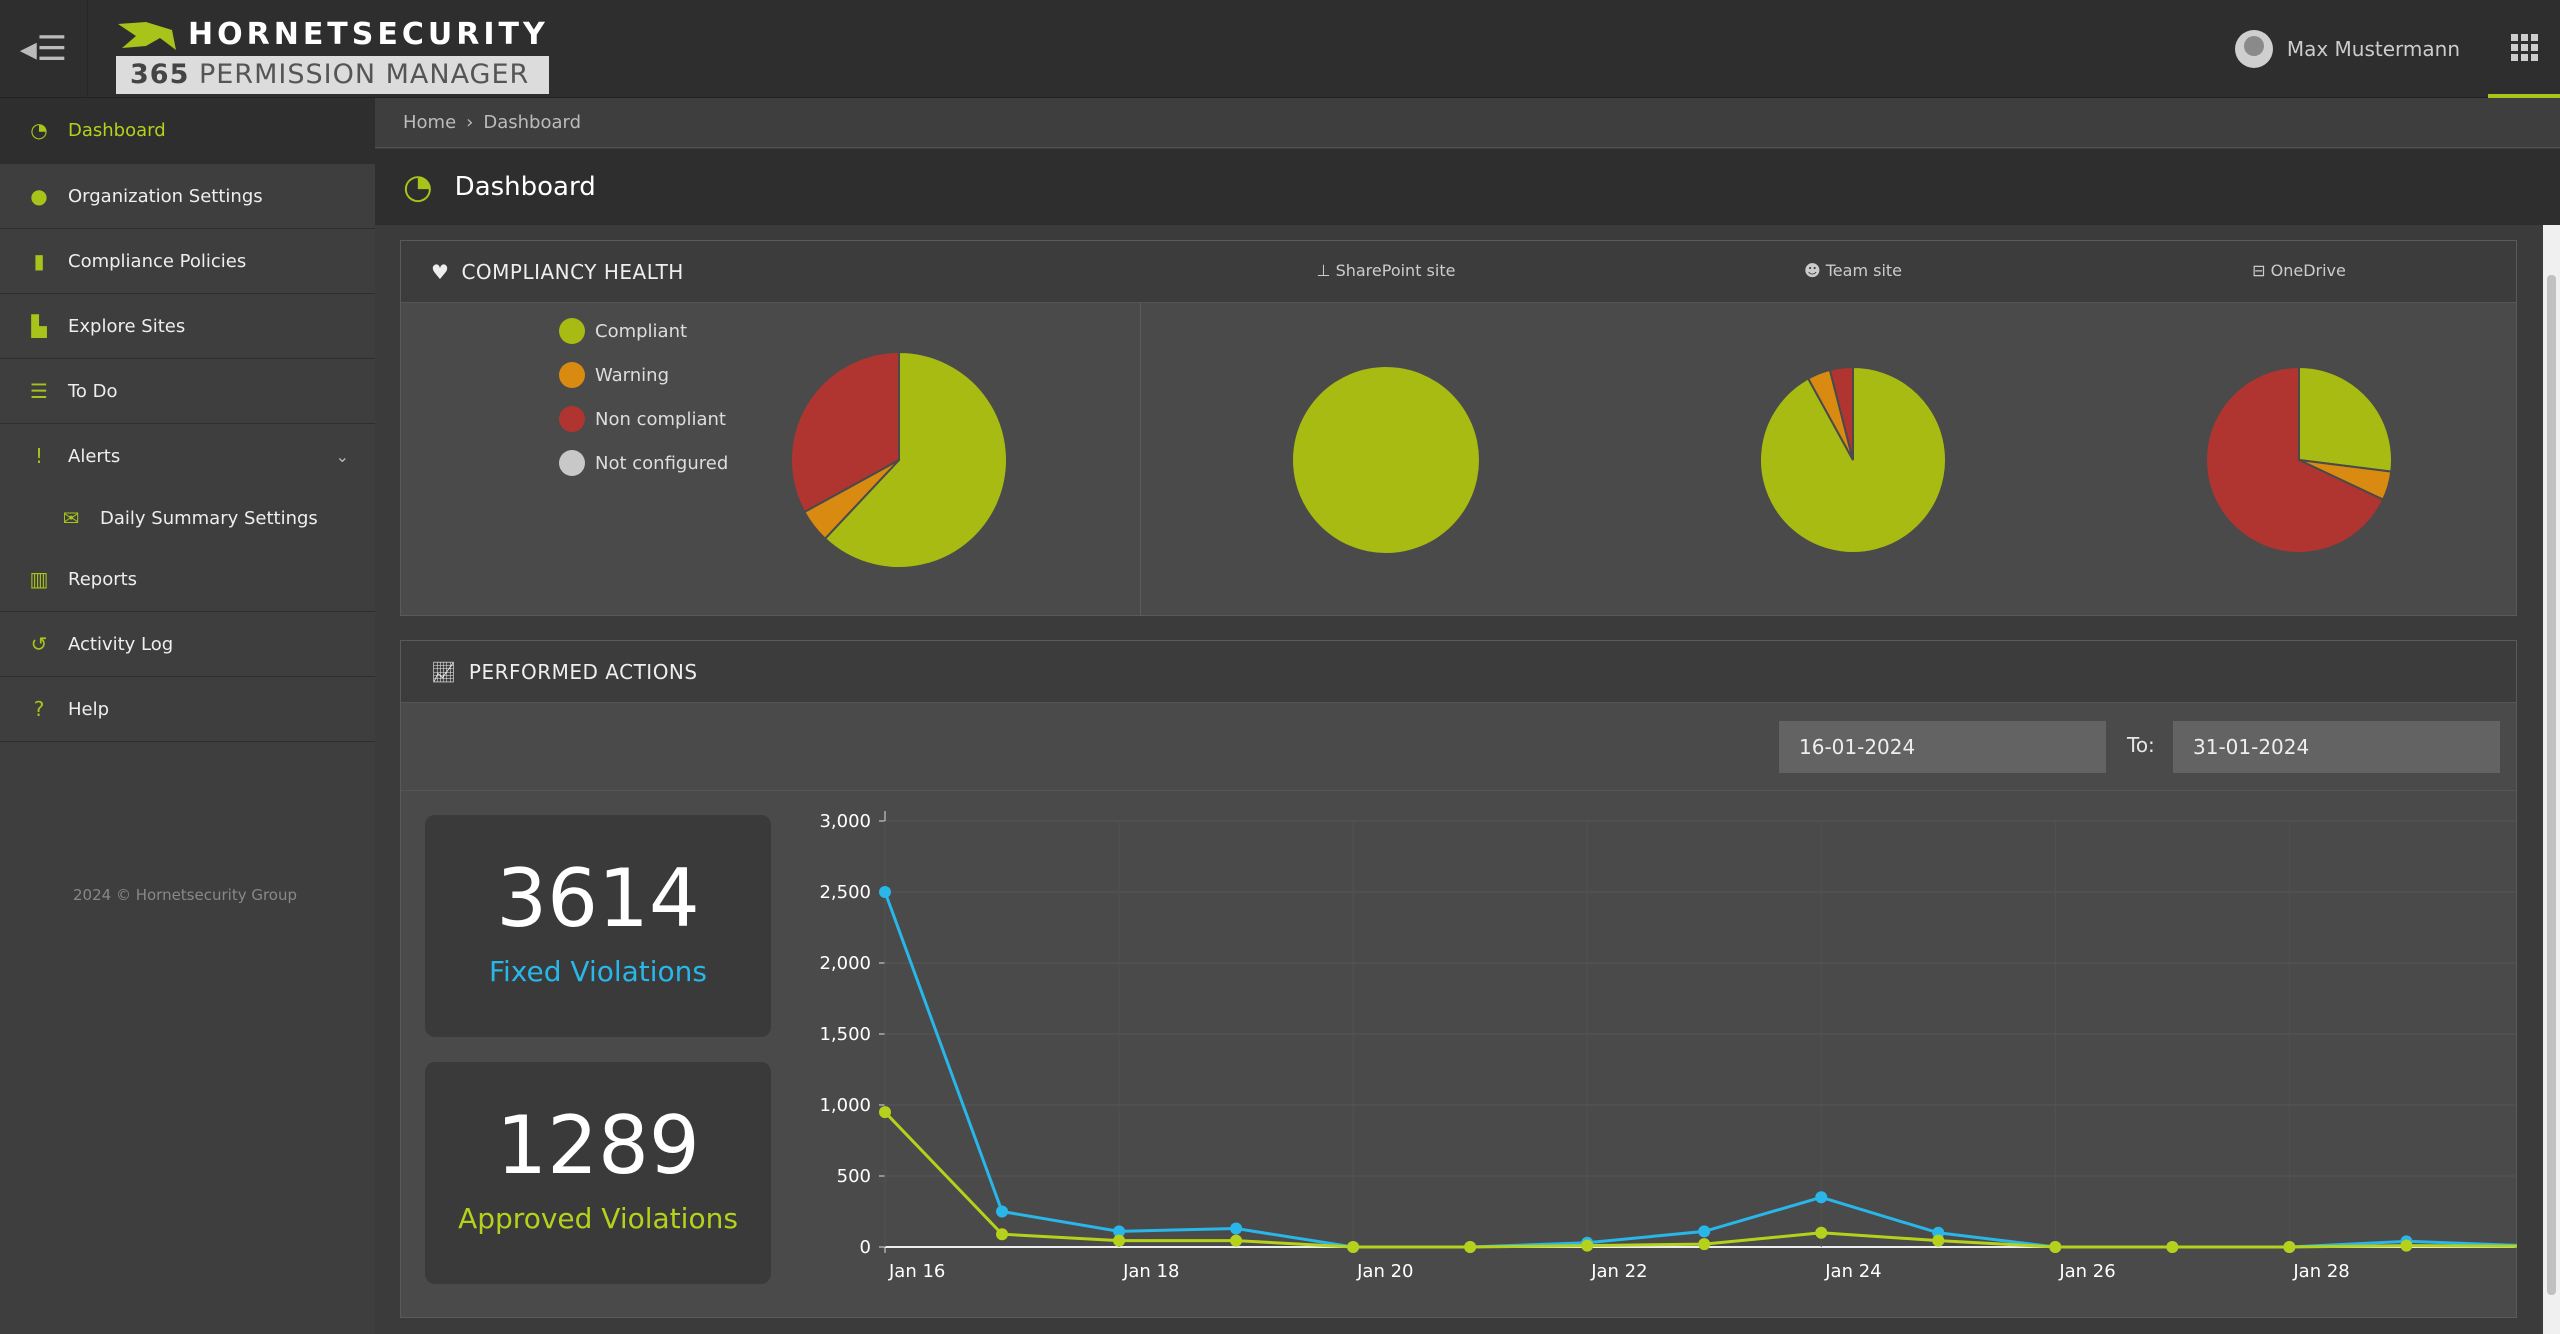  What do you see at coordinates (39, 391) in the screenshot?
I see `list-icon: ☰` at bounding box center [39, 391].